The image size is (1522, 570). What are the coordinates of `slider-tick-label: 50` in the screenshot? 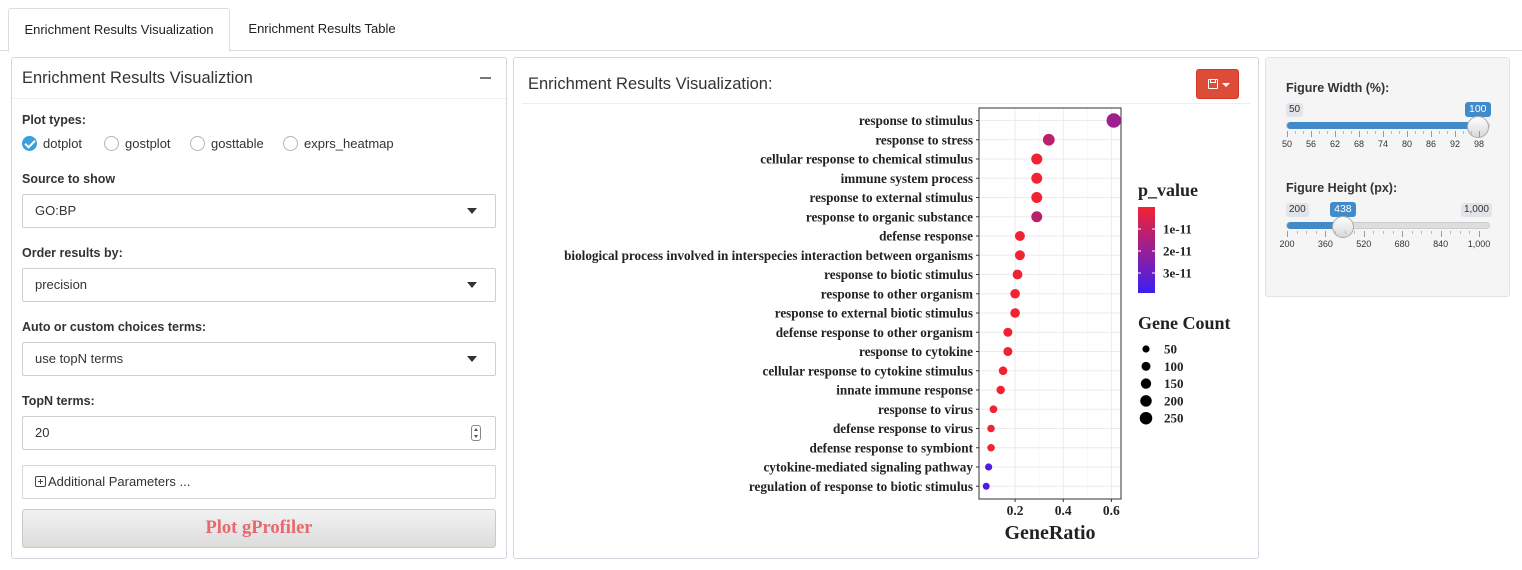 It's located at (1287, 144).